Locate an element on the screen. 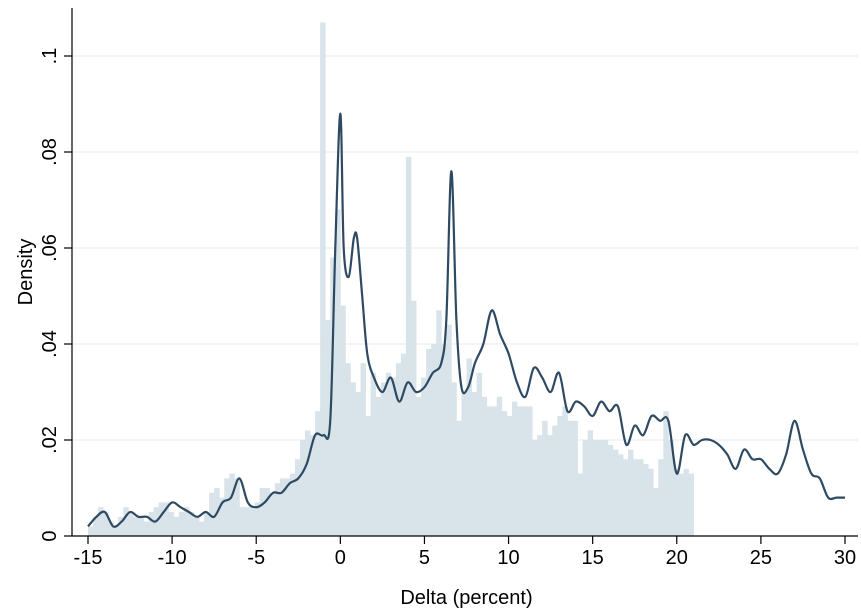 The height and width of the screenshot is (611, 861). y-tick-label-5: .1 is located at coordinates (50, 56).